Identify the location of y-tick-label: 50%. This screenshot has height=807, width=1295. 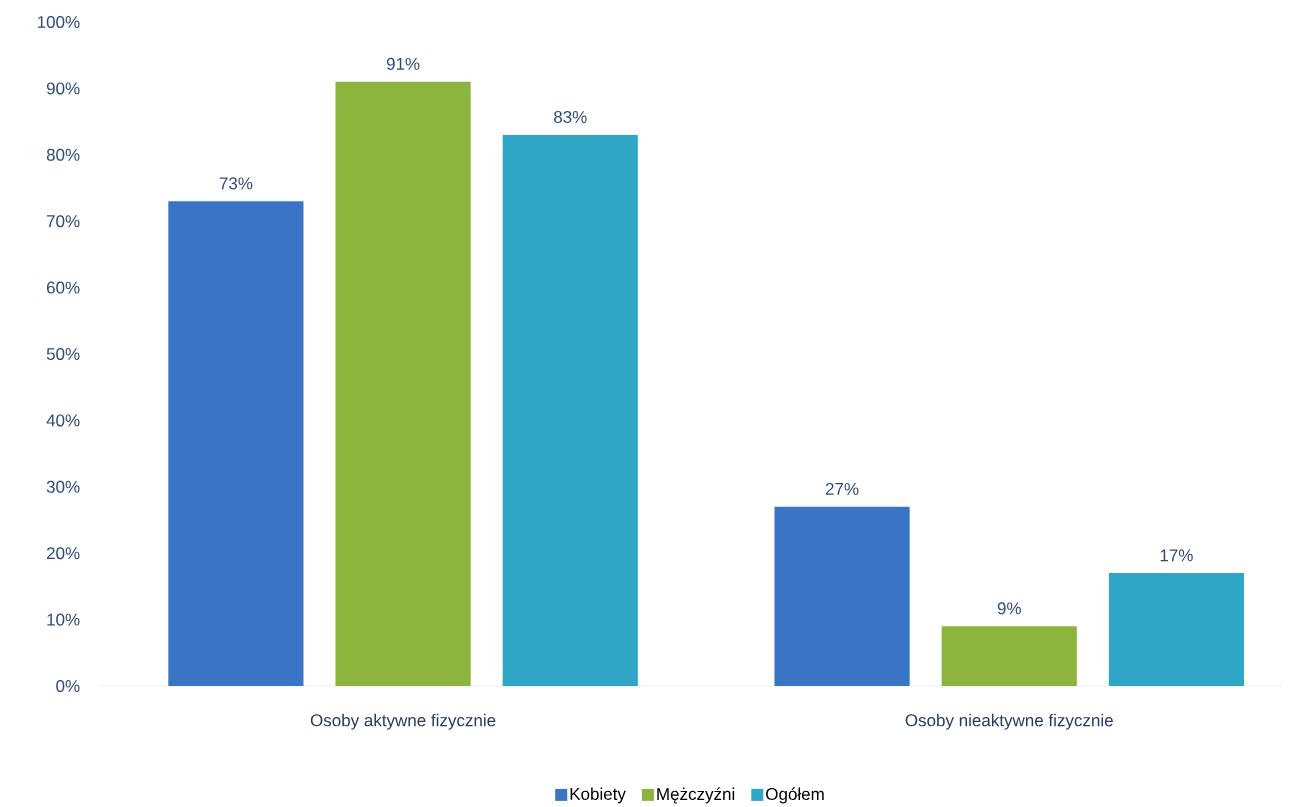
(63, 354).